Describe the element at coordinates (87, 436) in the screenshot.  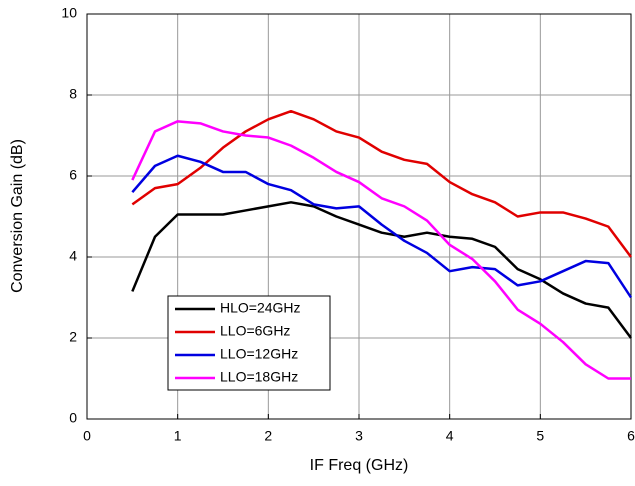
I see `x-tick-label: 0` at that location.